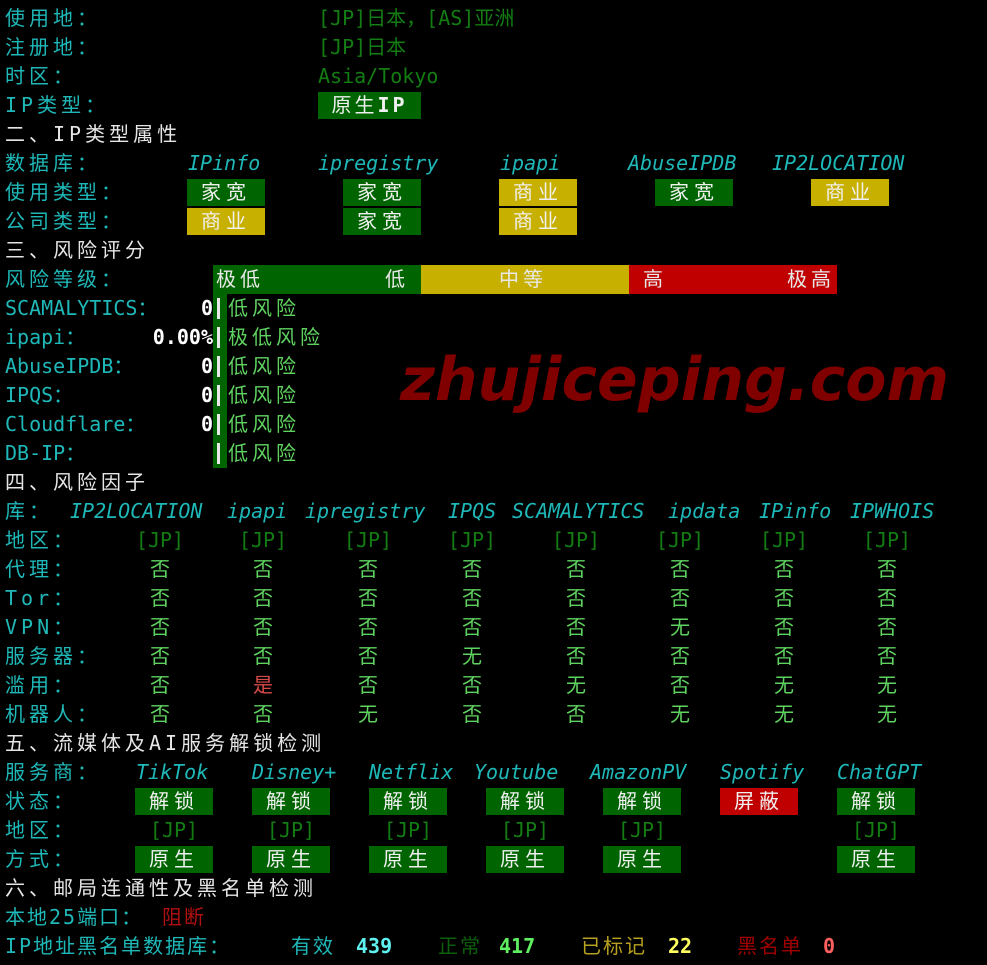 The height and width of the screenshot is (965, 987). Describe the element at coordinates (74, 917) in the screenshot. I see `port25-label: 本地25端口：` at that location.